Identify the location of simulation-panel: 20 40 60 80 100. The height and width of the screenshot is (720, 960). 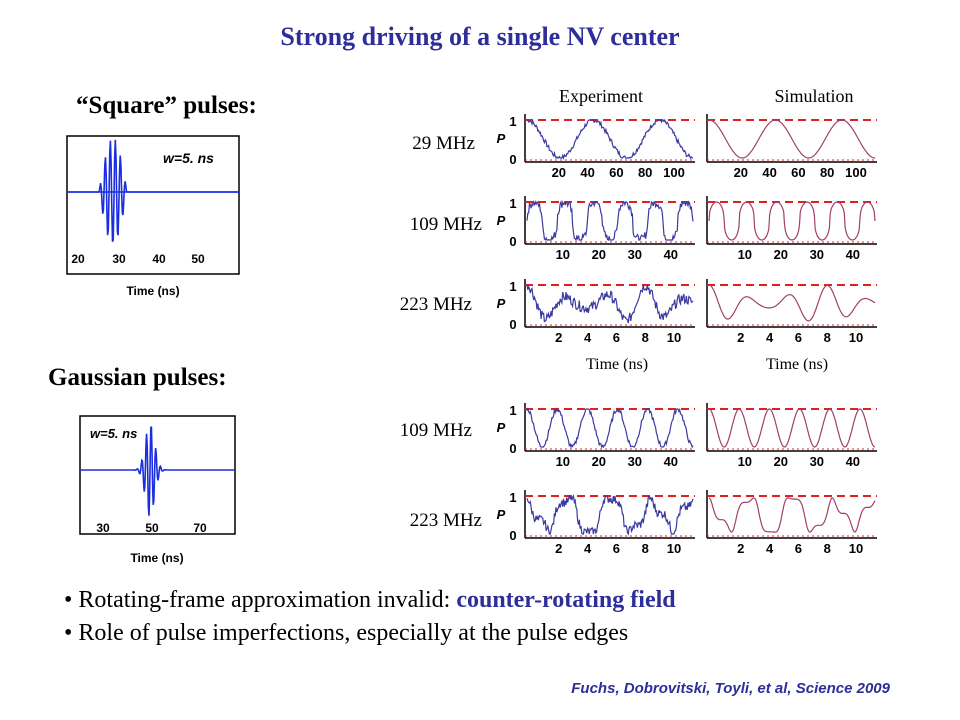
(791, 147).